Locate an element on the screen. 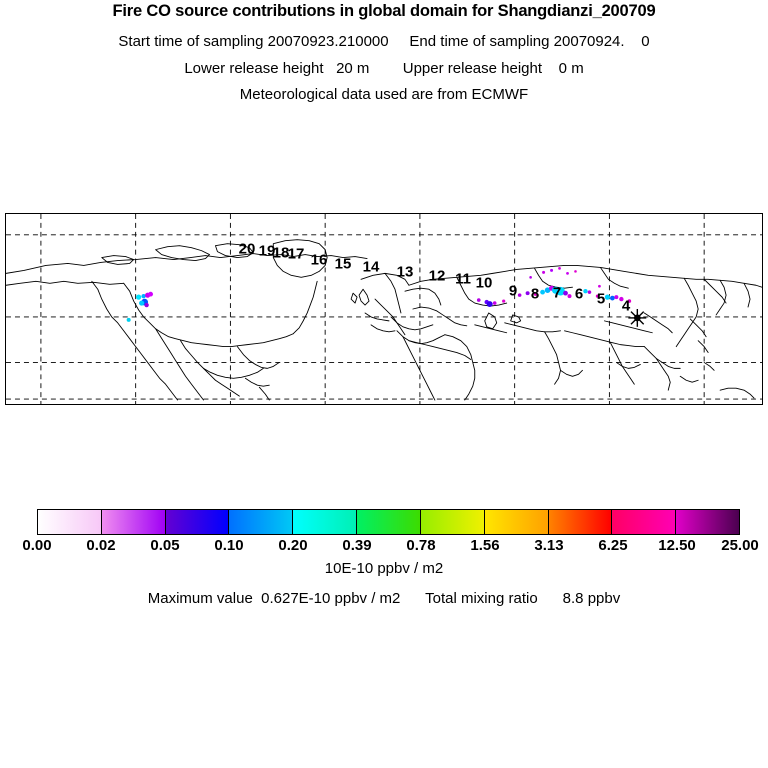  colorbar-tick-label: 12.50 is located at coordinates (677, 545).